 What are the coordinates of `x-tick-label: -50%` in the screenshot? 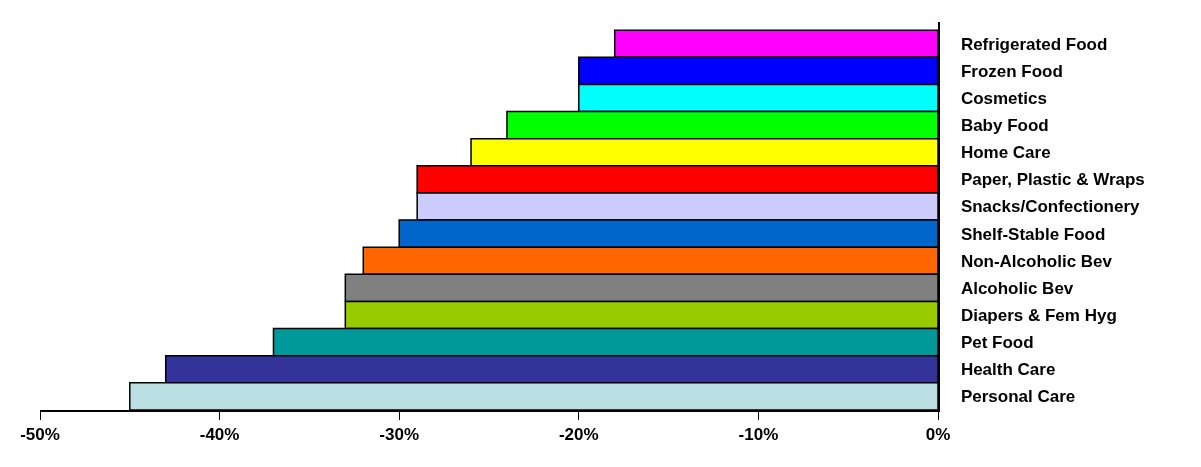 It's located at (40, 434).